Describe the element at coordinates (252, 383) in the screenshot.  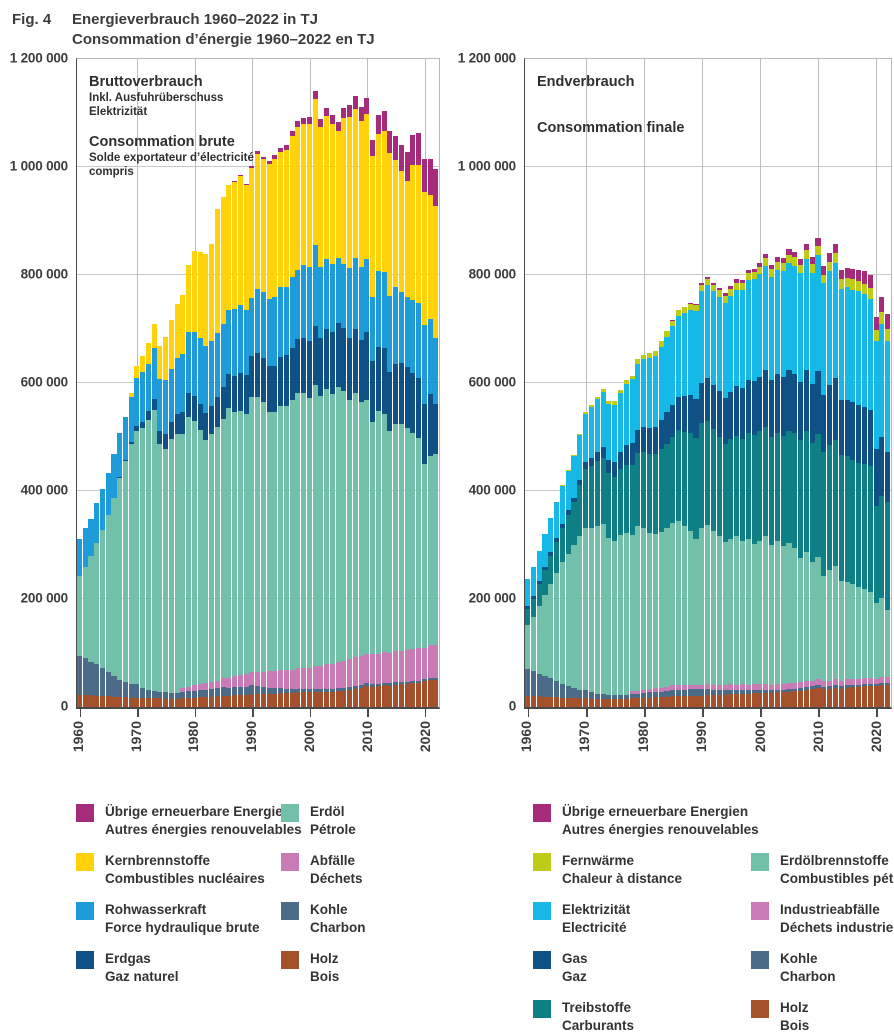
I see `stacked-bar-1990` at that location.